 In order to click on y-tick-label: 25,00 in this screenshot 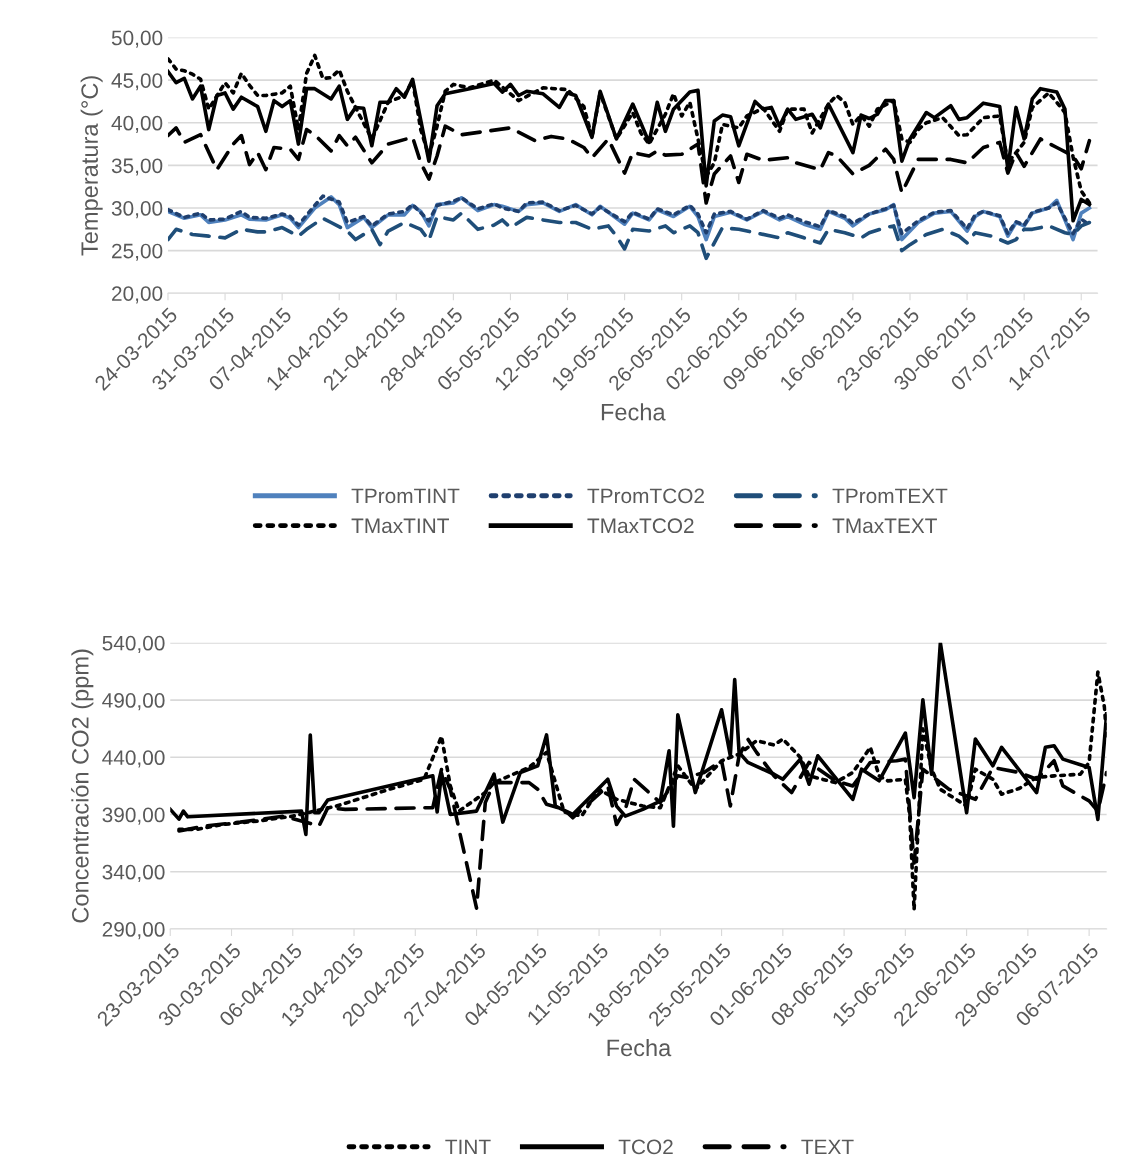, I will do `click(137, 252)`.